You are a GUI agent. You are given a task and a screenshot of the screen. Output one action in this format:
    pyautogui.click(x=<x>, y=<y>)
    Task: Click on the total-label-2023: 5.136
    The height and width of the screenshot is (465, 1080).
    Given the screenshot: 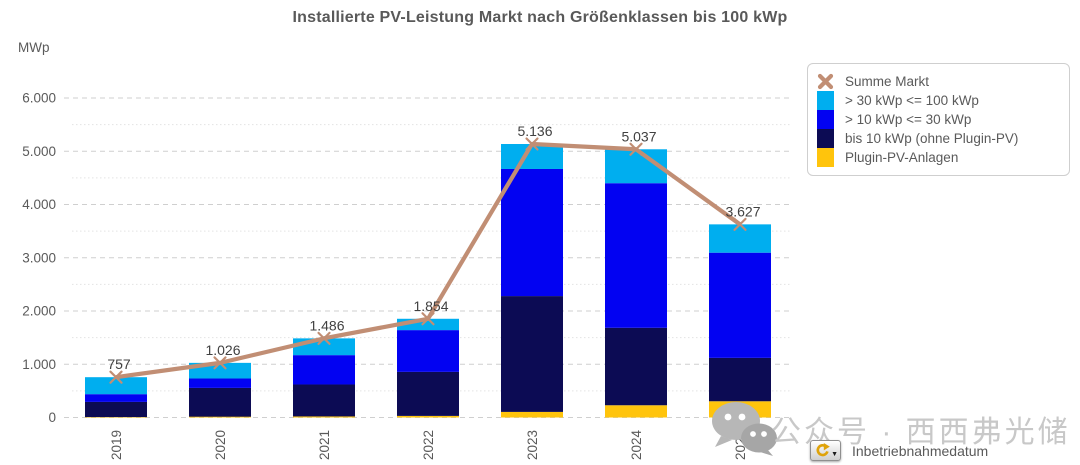 What is the action you would take?
    pyautogui.click(x=534, y=131)
    